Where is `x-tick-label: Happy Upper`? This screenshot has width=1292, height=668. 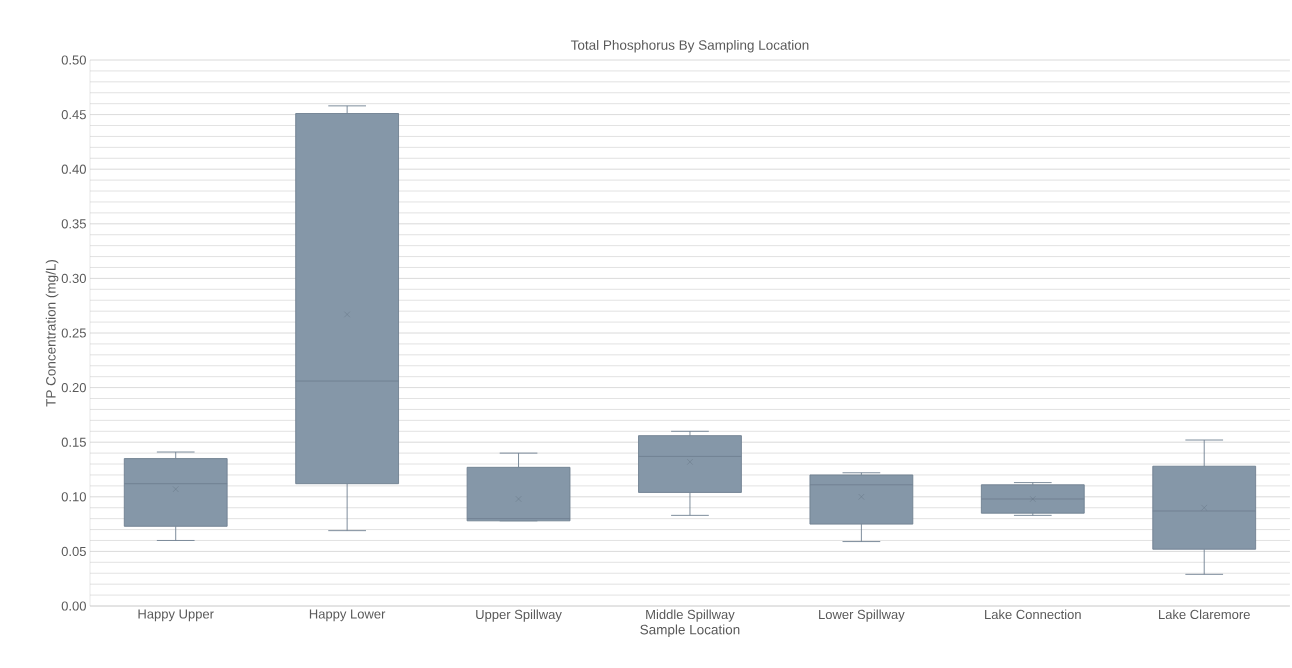 x-tick-label: Happy Upper is located at coordinates (176, 615).